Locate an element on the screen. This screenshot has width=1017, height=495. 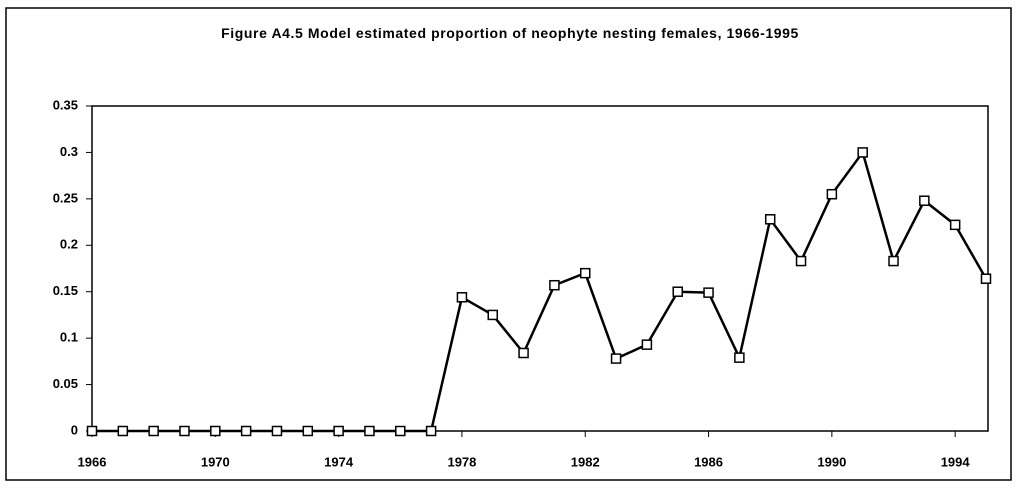
x-tick-label: 1986 is located at coordinates (708, 461).